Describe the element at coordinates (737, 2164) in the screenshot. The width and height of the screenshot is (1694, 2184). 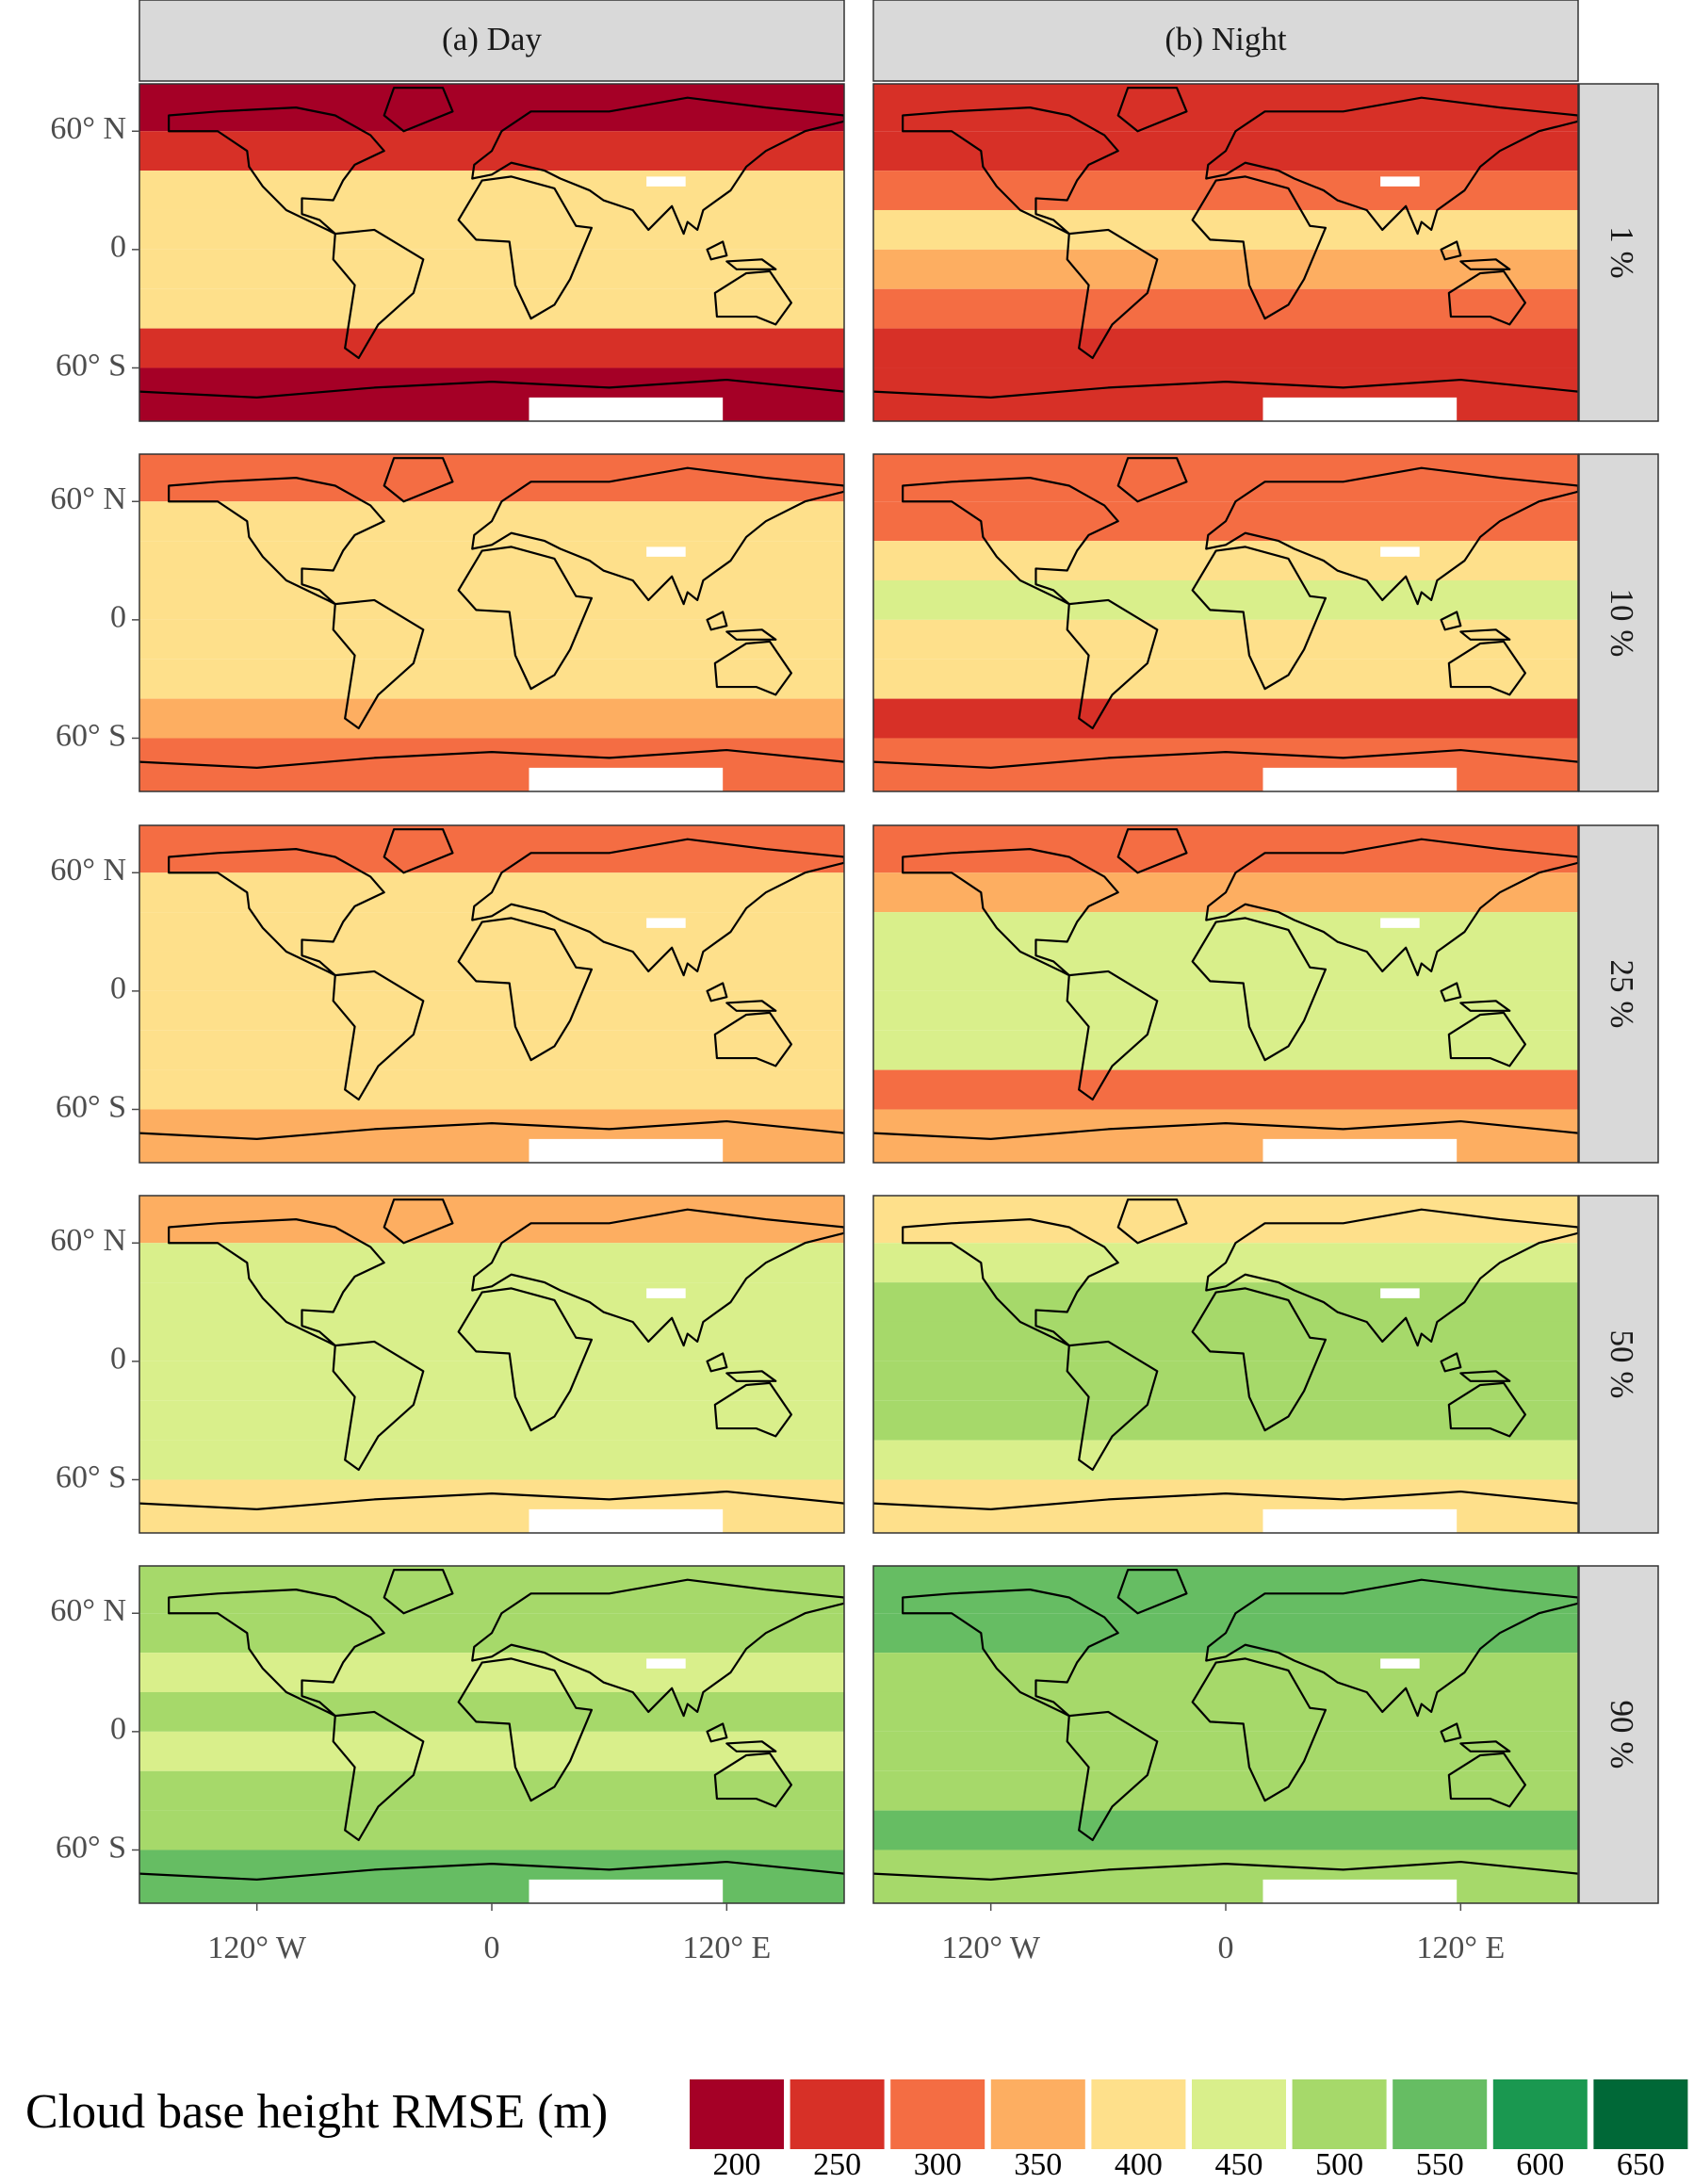
I see `legend-label: 200` at that location.